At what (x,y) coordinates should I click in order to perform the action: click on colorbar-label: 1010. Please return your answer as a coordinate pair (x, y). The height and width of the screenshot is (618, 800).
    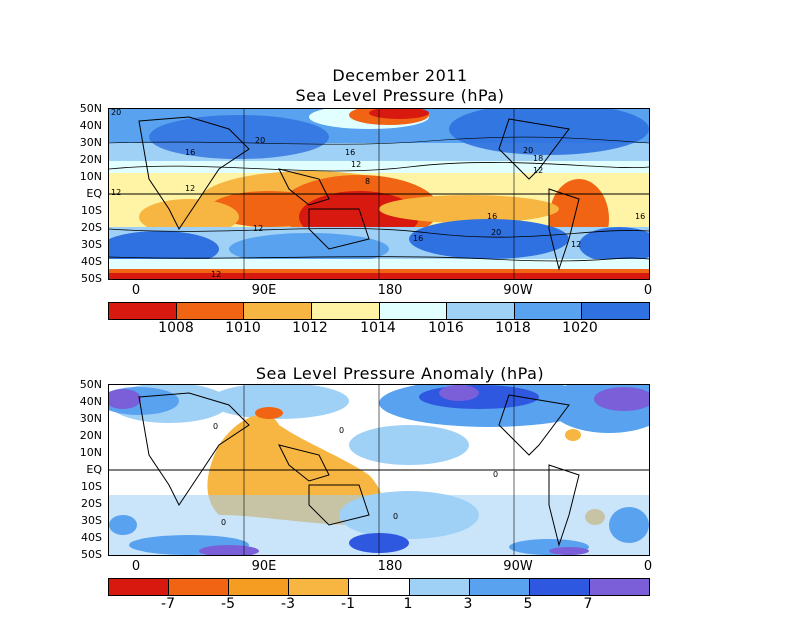
    Looking at the image, I should click on (243, 328).